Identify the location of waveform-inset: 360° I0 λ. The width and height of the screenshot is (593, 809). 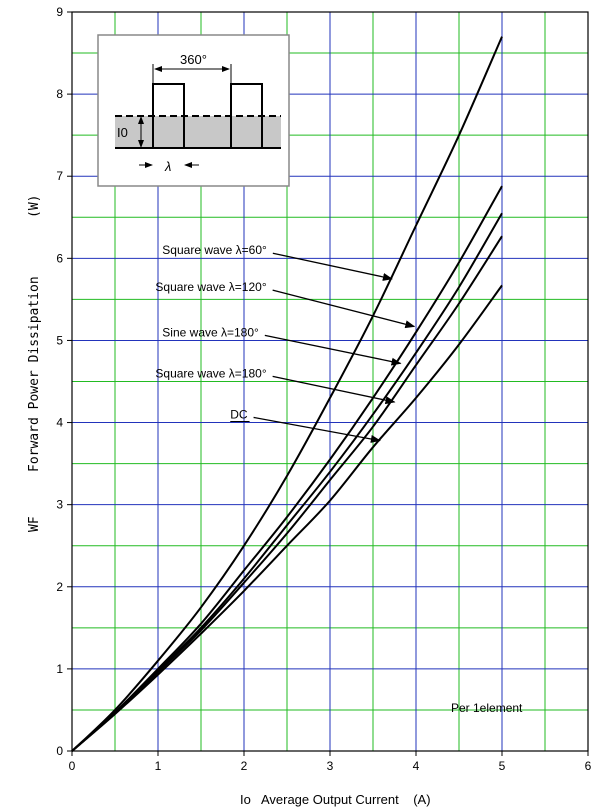
(193, 110).